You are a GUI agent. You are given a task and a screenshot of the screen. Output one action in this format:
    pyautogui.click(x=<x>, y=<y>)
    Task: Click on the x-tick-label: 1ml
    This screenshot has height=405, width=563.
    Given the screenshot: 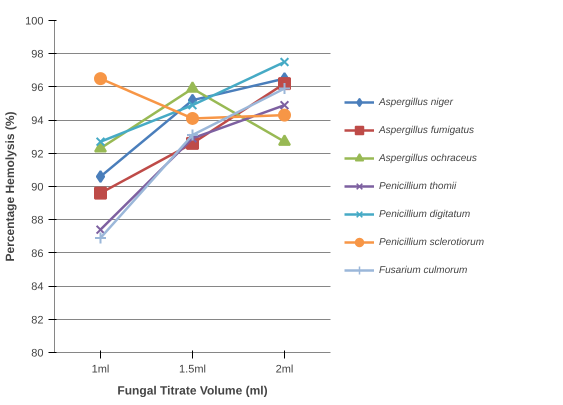 What is the action you would take?
    pyautogui.click(x=101, y=370)
    